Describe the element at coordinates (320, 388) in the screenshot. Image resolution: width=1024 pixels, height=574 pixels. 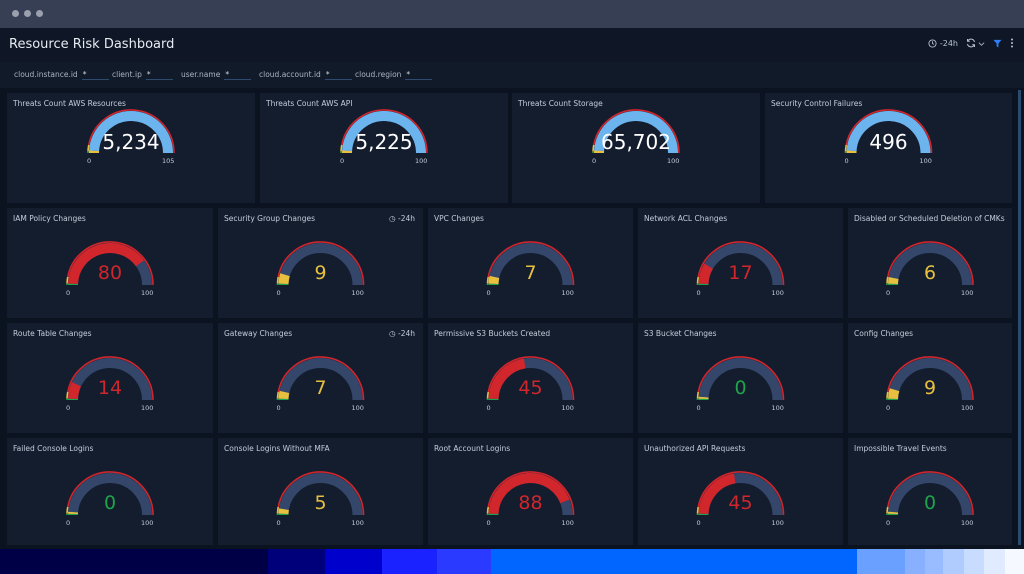
I see `gauge-value: 7` at that location.